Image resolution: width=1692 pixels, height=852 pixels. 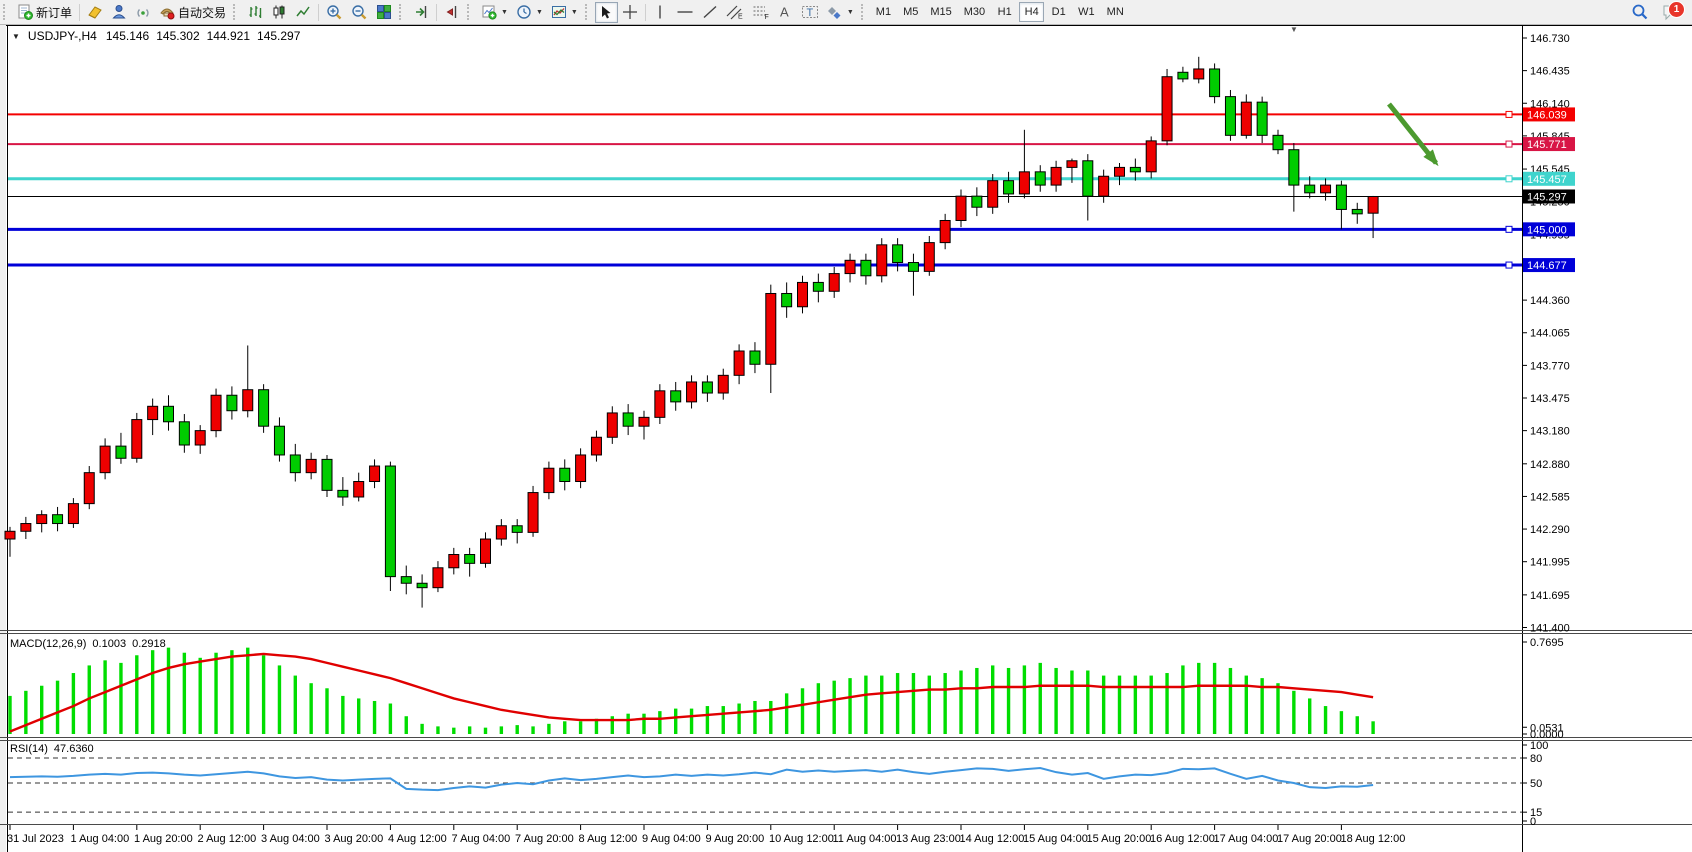 I want to click on timeframe-MN: MN, so click(x=1115, y=12).